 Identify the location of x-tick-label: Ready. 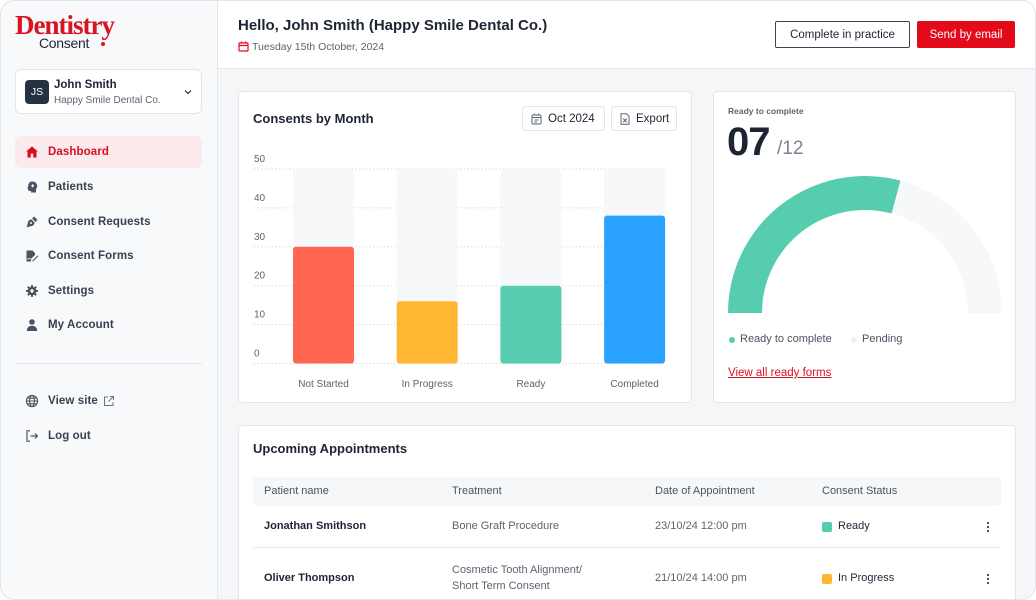
(530, 384).